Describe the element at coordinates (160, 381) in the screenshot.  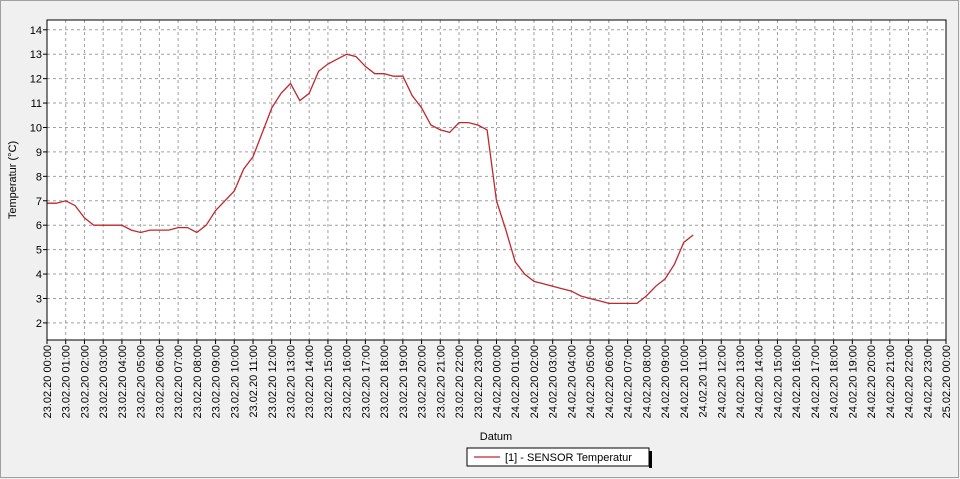
I see `x-tick-label: 23.02.20 06:00` at that location.